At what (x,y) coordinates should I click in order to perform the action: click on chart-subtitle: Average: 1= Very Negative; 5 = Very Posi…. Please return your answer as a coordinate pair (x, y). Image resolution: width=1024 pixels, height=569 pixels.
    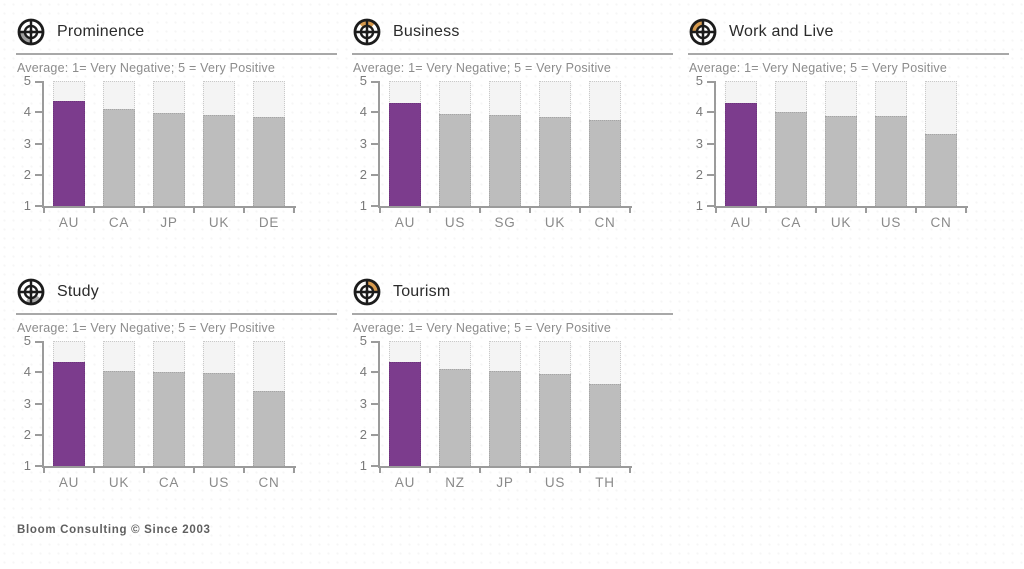
    Looking at the image, I should click on (146, 328).